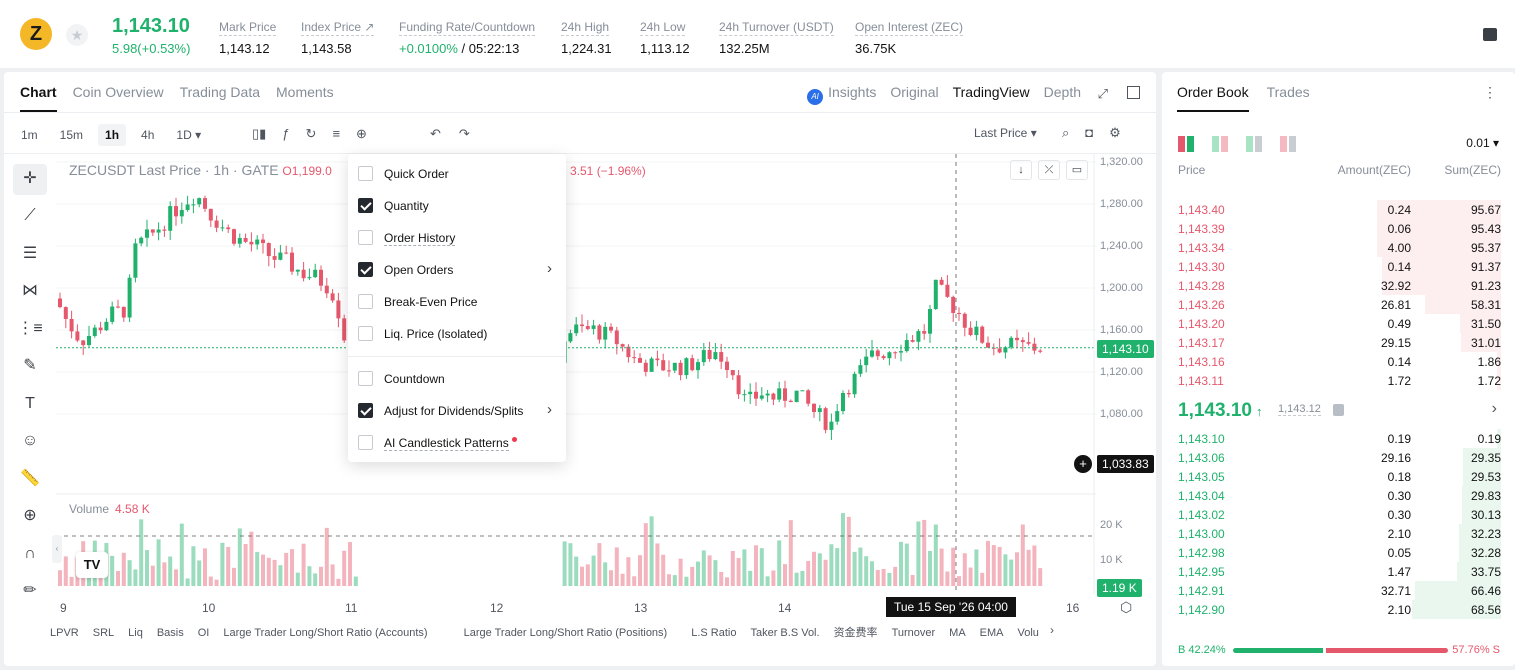 This screenshot has height=670, width=1515. Describe the element at coordinates (714, 633) in the screenshot. I see `indicator-item: L.S Ratio` at that location.